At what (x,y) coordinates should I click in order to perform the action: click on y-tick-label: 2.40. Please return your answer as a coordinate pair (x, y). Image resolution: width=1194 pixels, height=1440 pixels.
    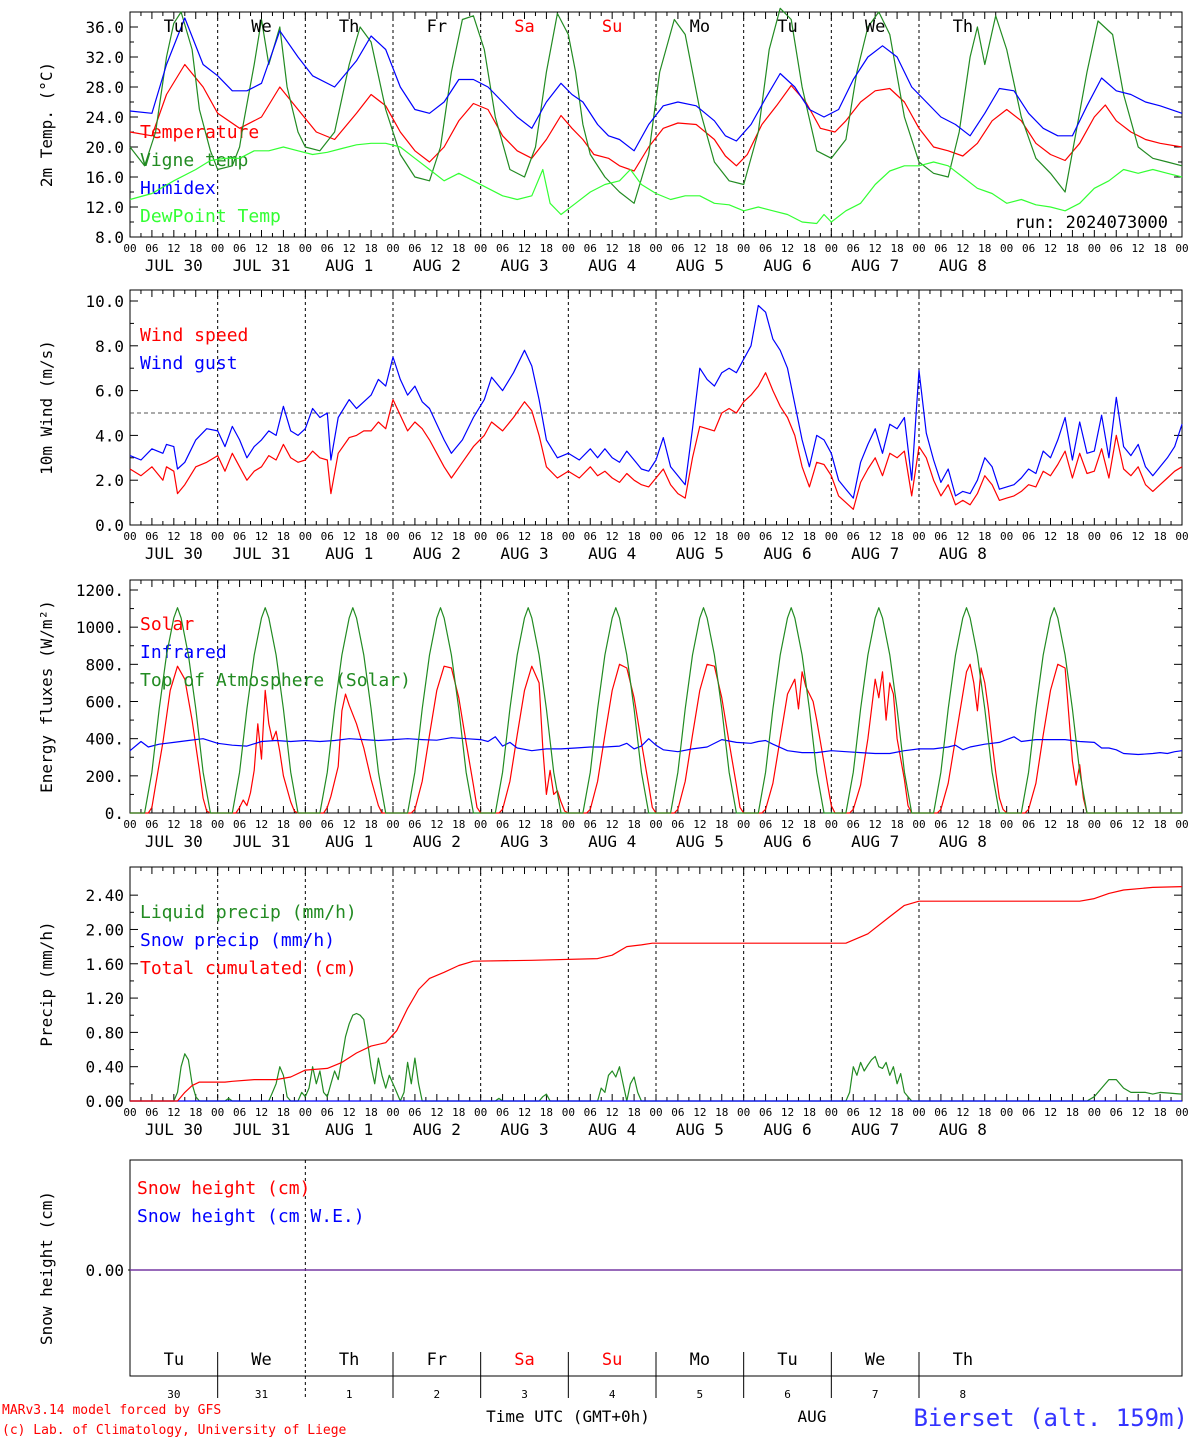
    Looking at the image, I should click on (104, 895).